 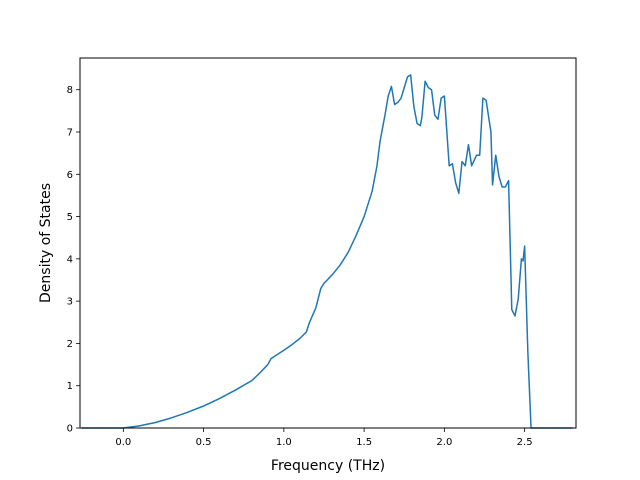 I want to click on y-tick-label: 2, so click(x=70, y=344).